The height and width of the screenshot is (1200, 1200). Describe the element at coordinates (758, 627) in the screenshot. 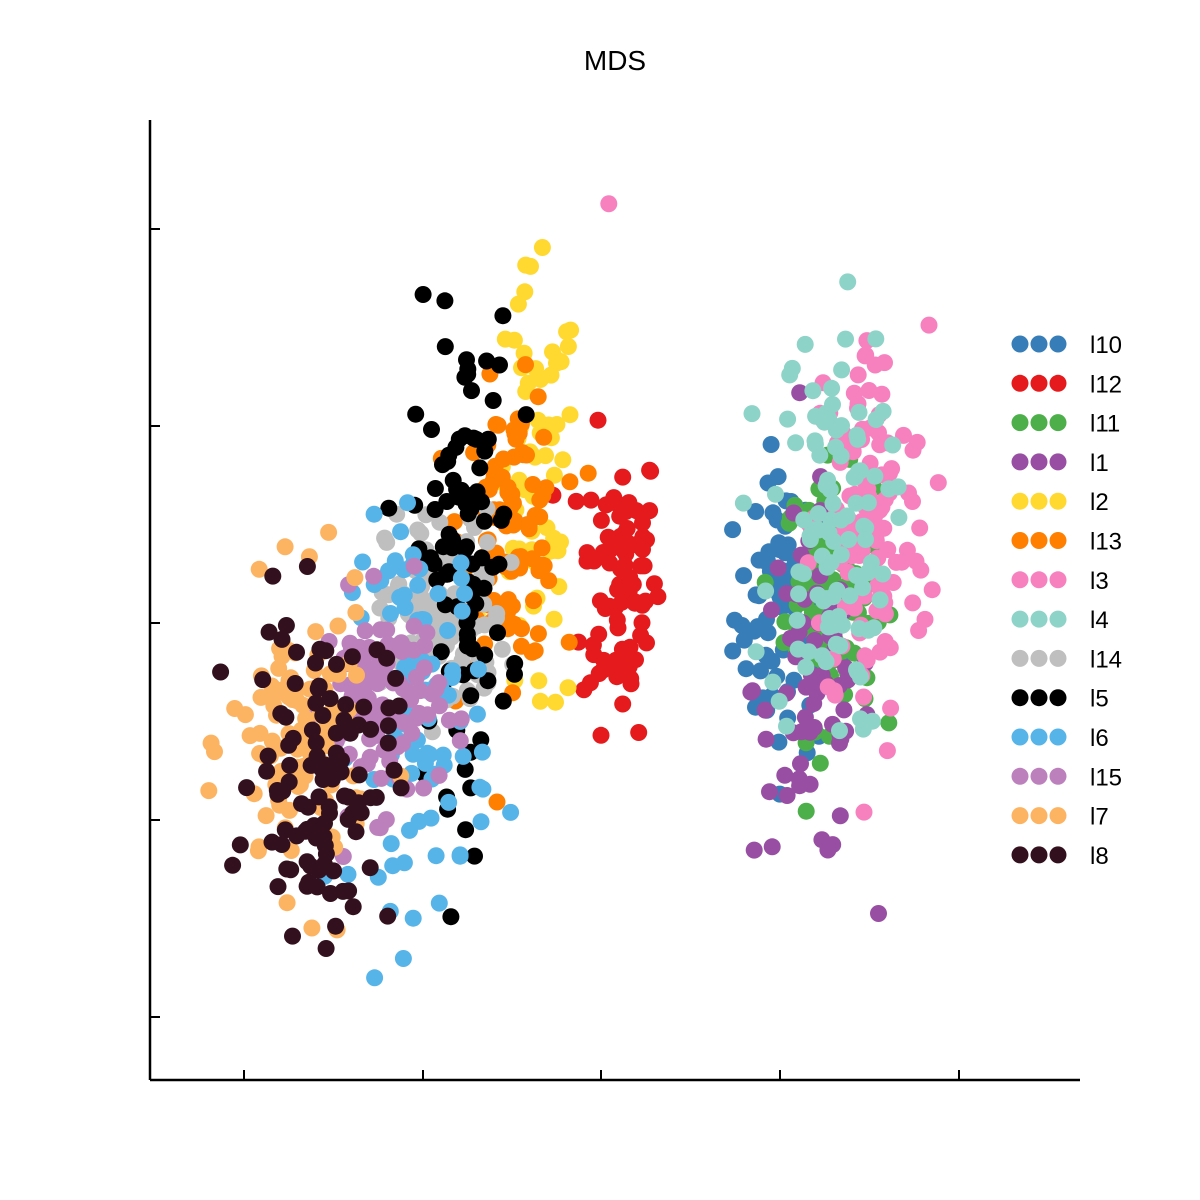

I see `data-point-l10` at that location.